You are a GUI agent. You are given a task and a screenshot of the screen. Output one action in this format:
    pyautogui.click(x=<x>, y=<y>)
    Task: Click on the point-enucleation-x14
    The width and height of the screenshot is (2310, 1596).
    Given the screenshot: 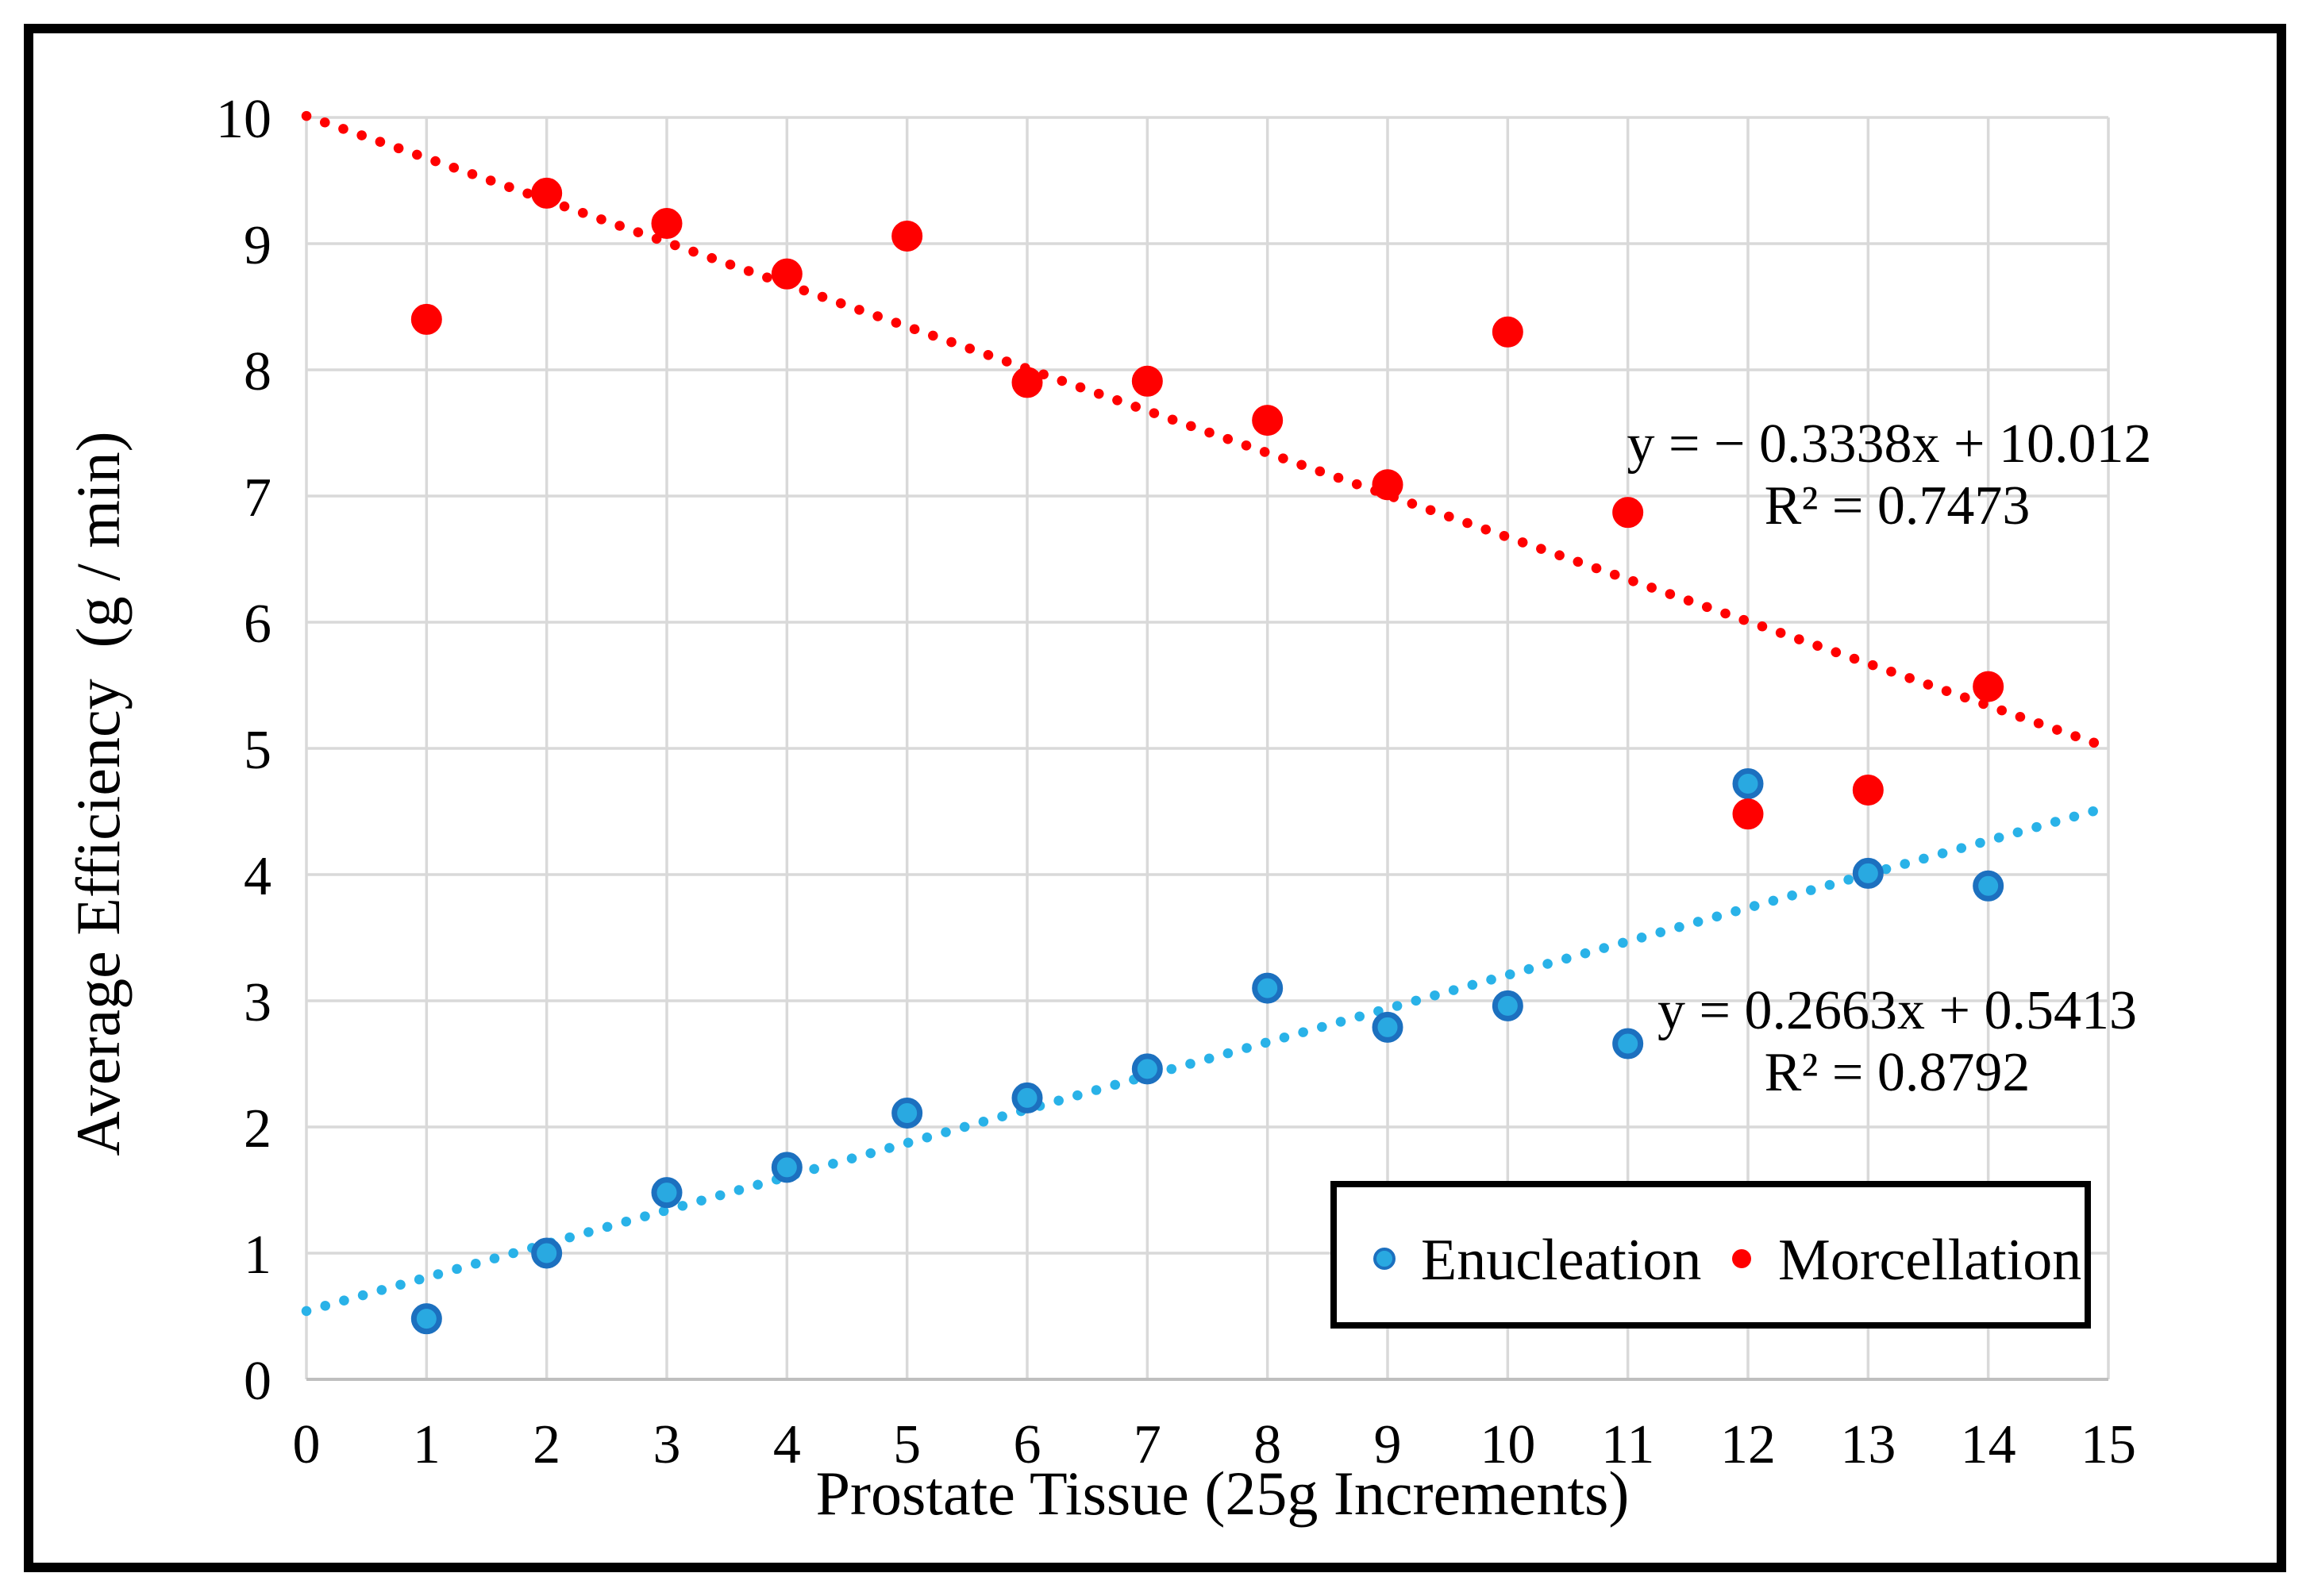 What is the action you would take?
    pyautogui.click(x=1988, y=886)
    